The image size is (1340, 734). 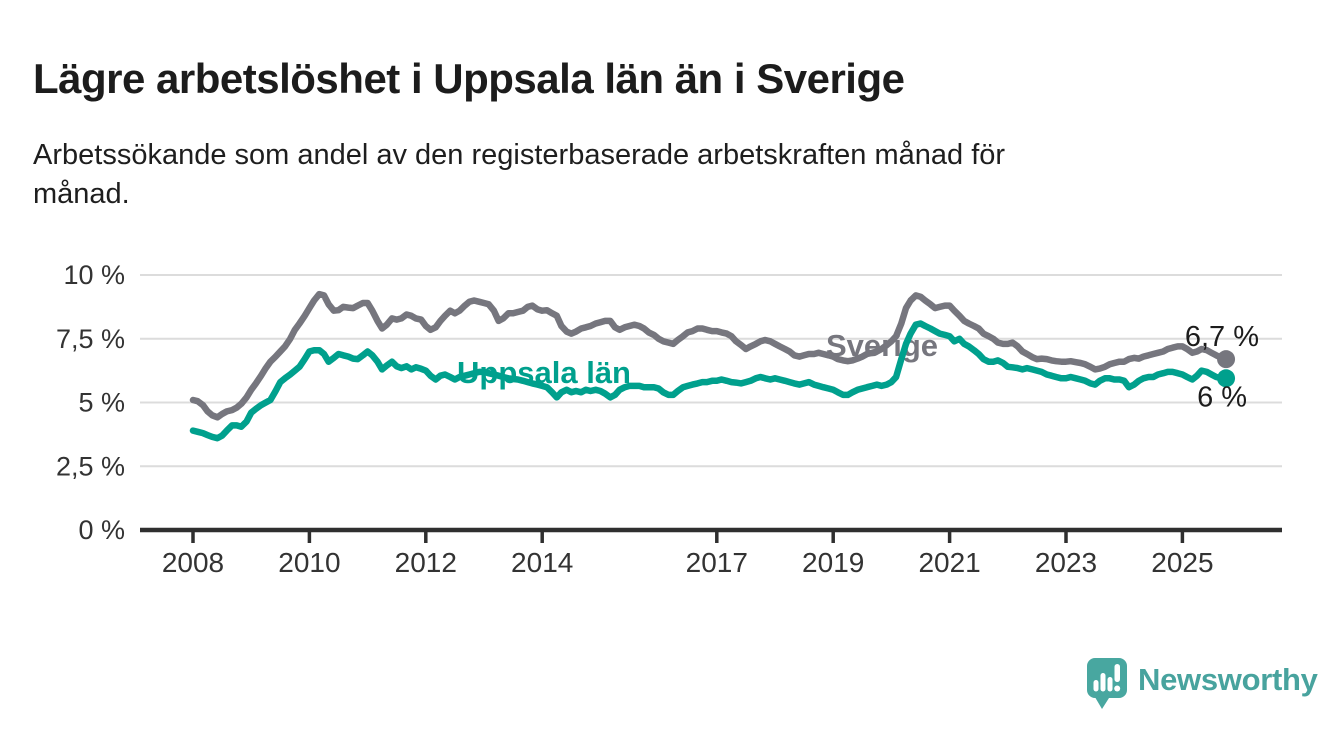 I want to click on y-tick-label-0: 0 %, so click(x=101, y=530).